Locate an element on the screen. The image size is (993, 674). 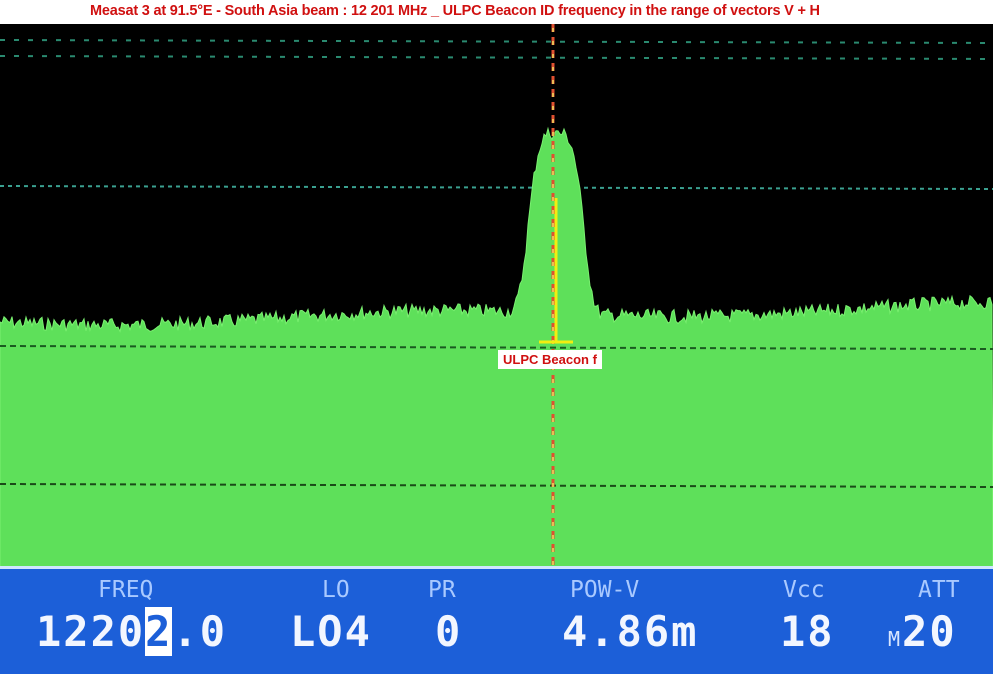
pow-value: 4.86m is located at coordinates (630, 631).